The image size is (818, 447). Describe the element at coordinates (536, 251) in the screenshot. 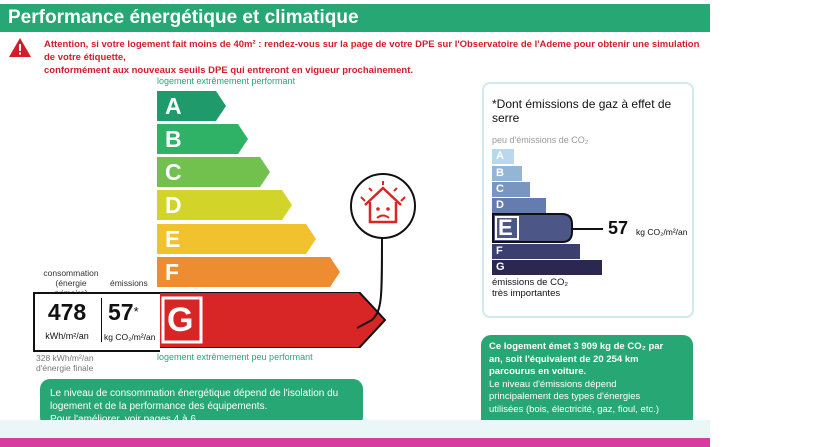

I see `ges-bar-f: F` at that location.